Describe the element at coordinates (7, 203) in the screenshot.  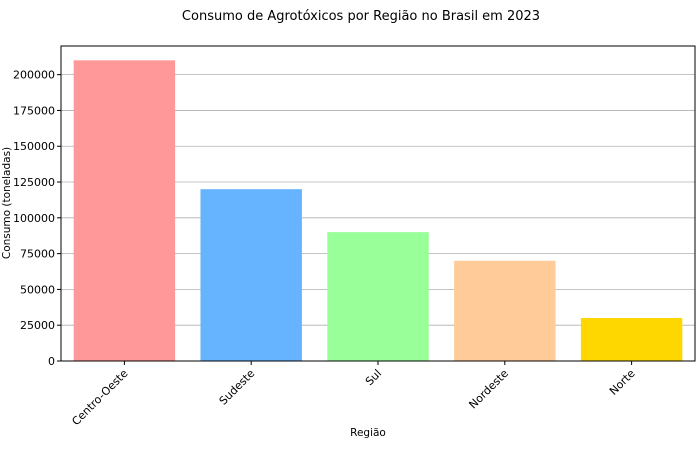
I see `y-axis-label: Consumo (toneladas)` at that location.